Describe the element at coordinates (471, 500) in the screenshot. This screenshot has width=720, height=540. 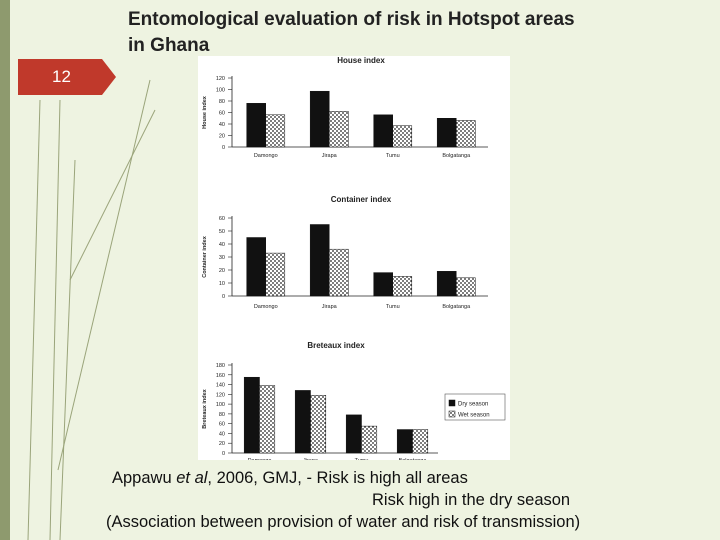
I see `caption-line-2: Risk high in the dry season` at that location.